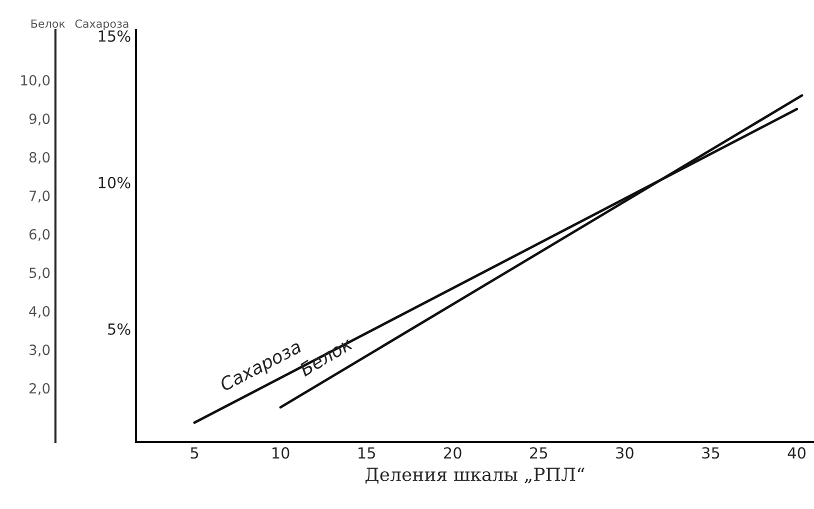  What do you see at coordinates (39, 235) in the screenshot?
I see `y2-tick-label: 6,0` at bounding box center [39, 235].